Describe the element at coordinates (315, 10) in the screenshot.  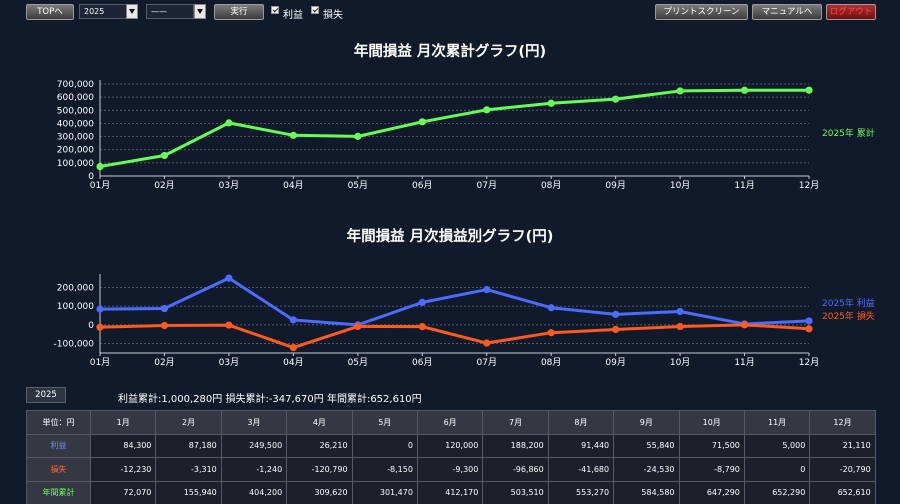
I see `loss-checkbox` at that location.